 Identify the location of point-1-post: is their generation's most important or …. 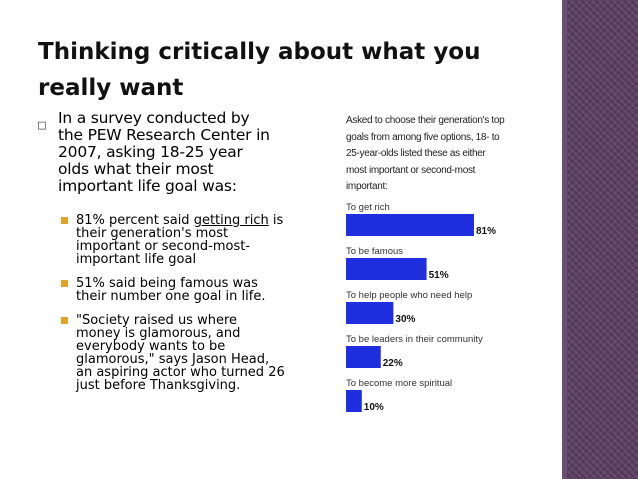
(180, 240).